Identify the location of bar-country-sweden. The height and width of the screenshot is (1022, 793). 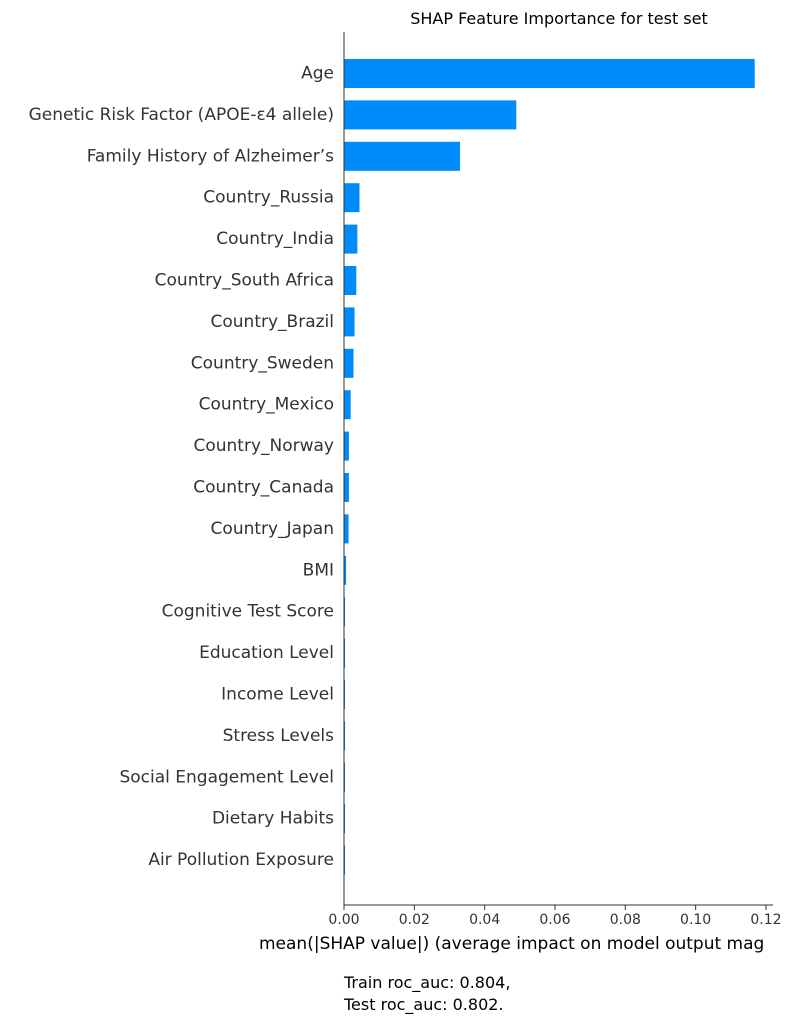
(349, 363).